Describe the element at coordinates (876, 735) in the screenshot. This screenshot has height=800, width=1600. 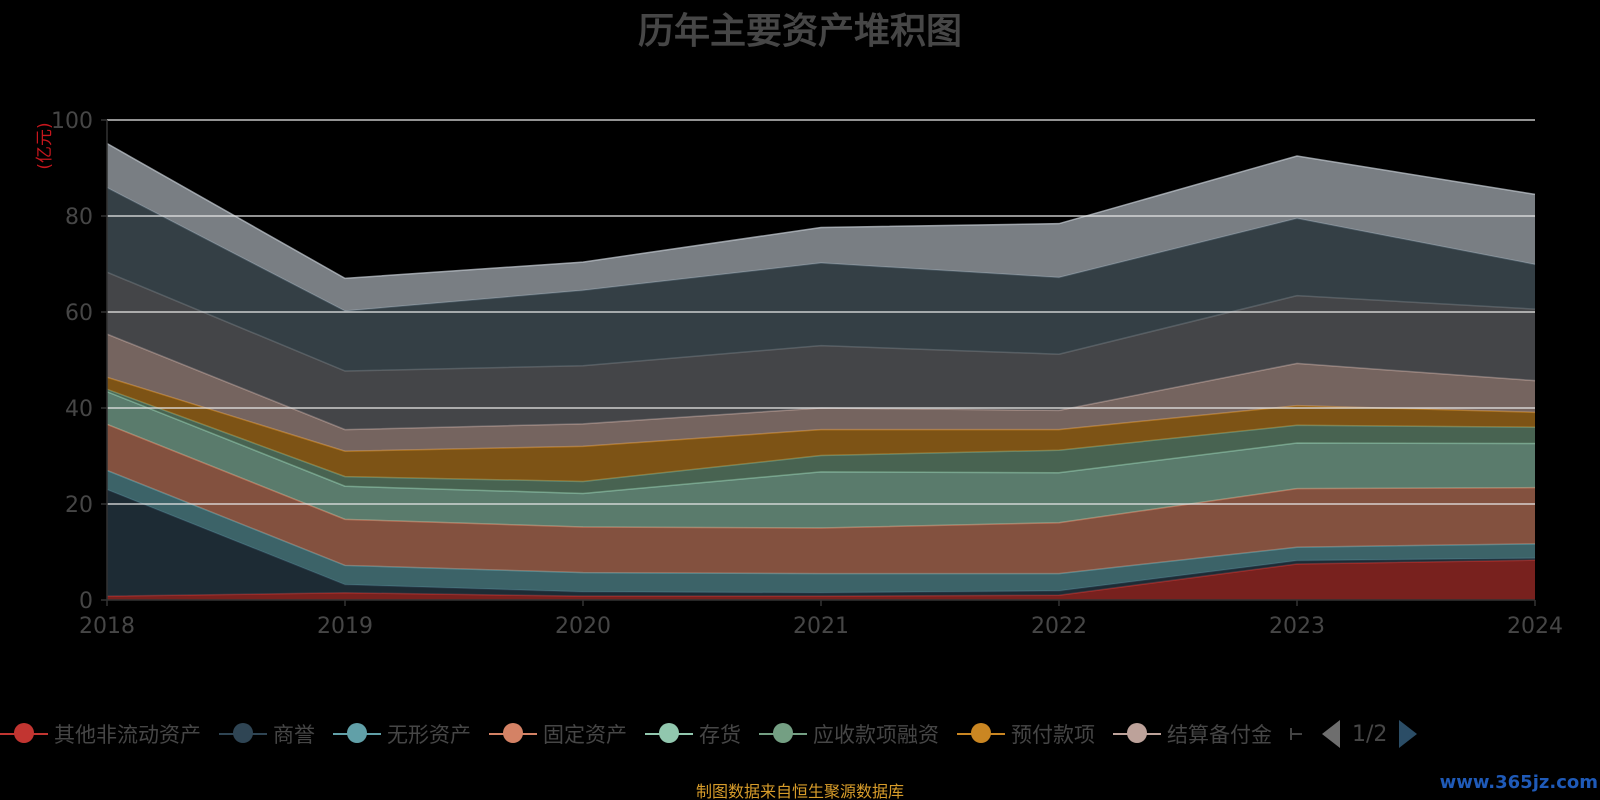
I see `legend-label: 应收款项融资` at that location.